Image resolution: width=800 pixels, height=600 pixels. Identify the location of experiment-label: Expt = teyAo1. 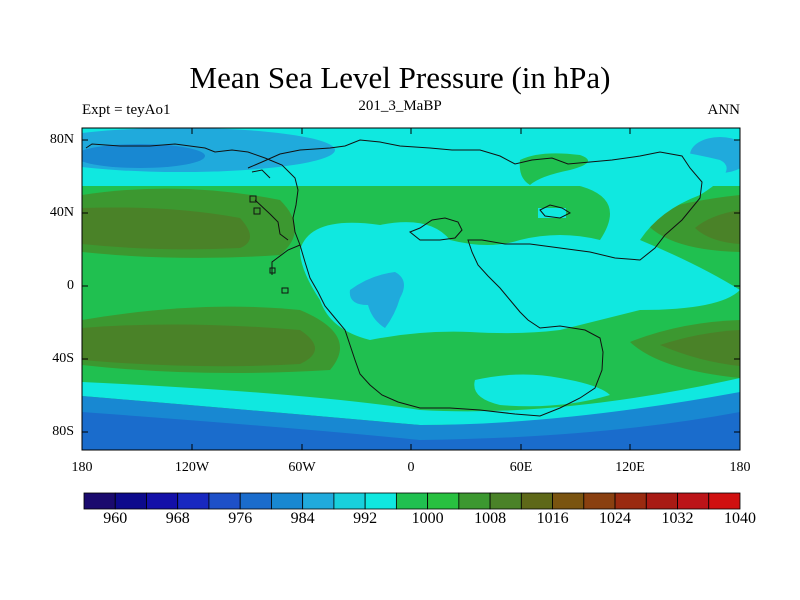
(126, 110).